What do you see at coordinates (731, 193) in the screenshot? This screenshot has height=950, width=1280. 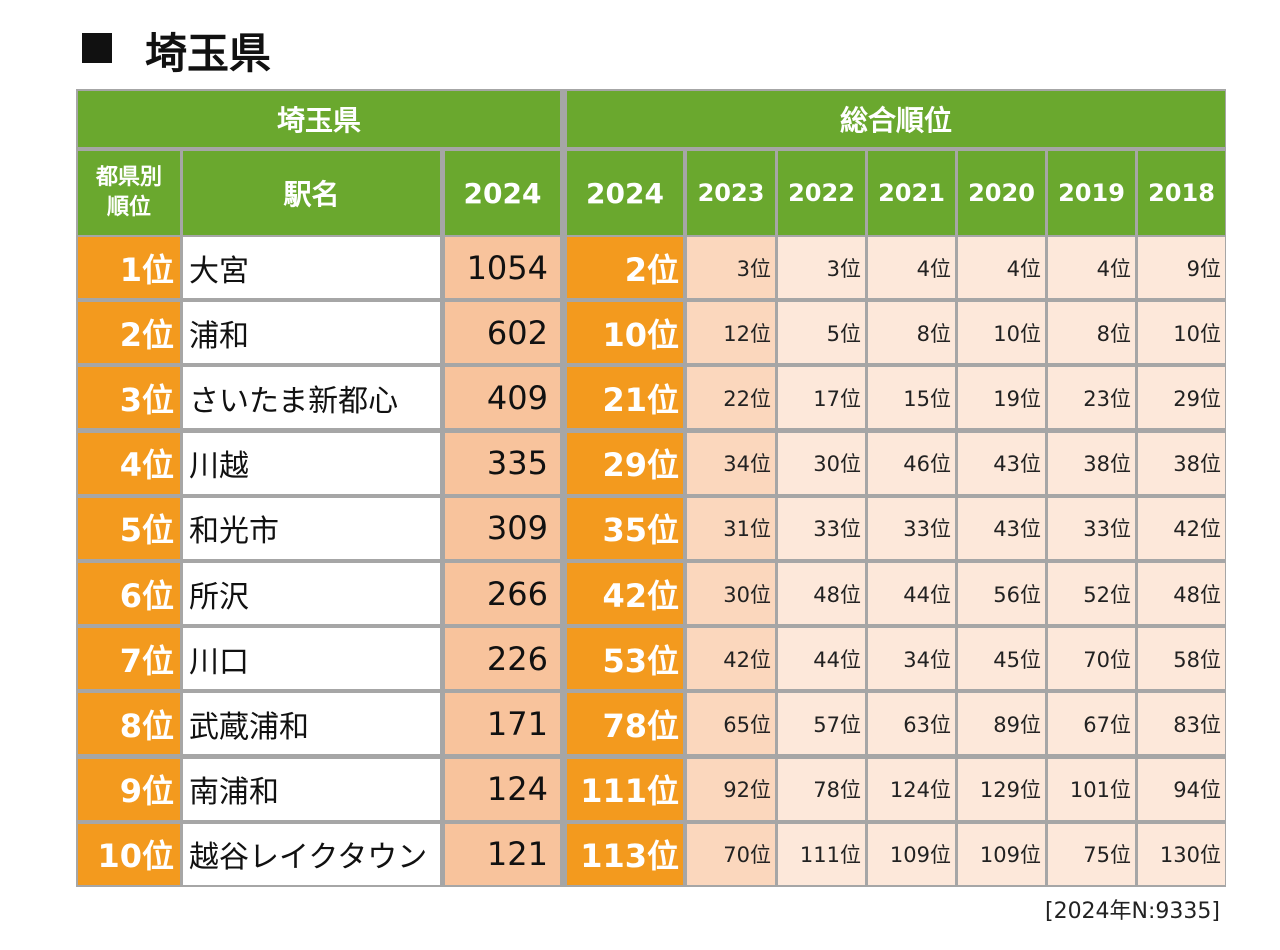 I see `column-header: 2023` at bounding box center [731, 193].